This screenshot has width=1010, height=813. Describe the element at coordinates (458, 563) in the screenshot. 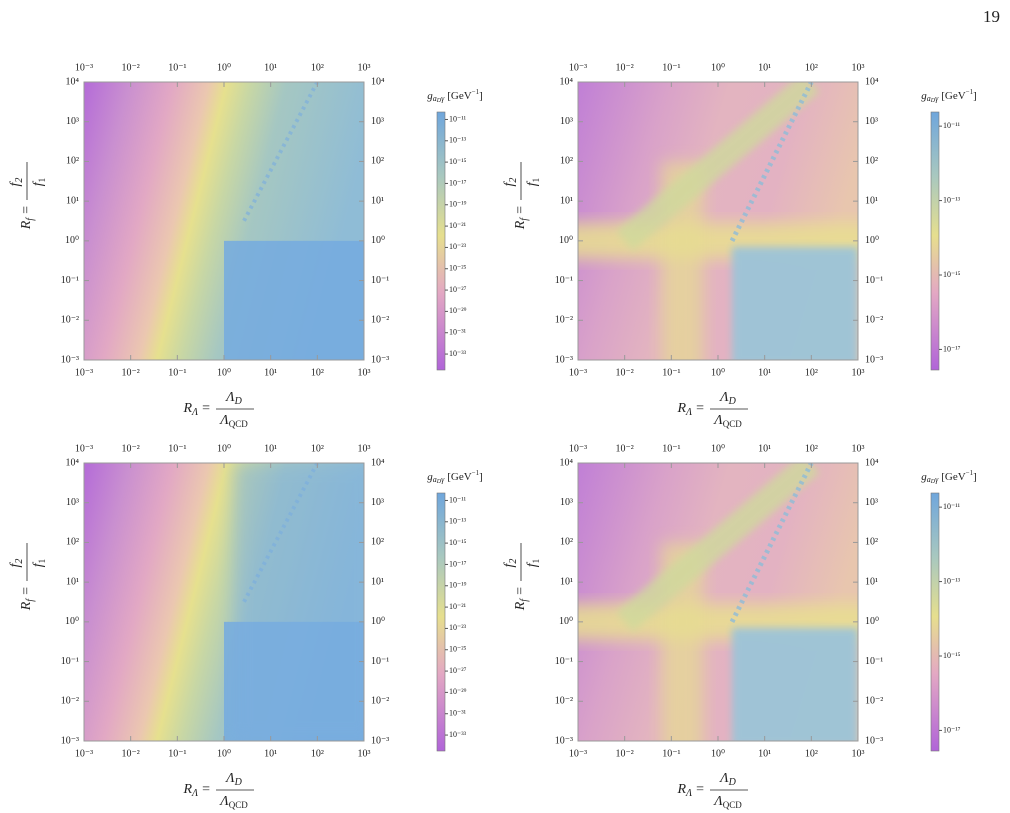

I see `colorbar-tick-label: 10⁻¹⁷` at that location.